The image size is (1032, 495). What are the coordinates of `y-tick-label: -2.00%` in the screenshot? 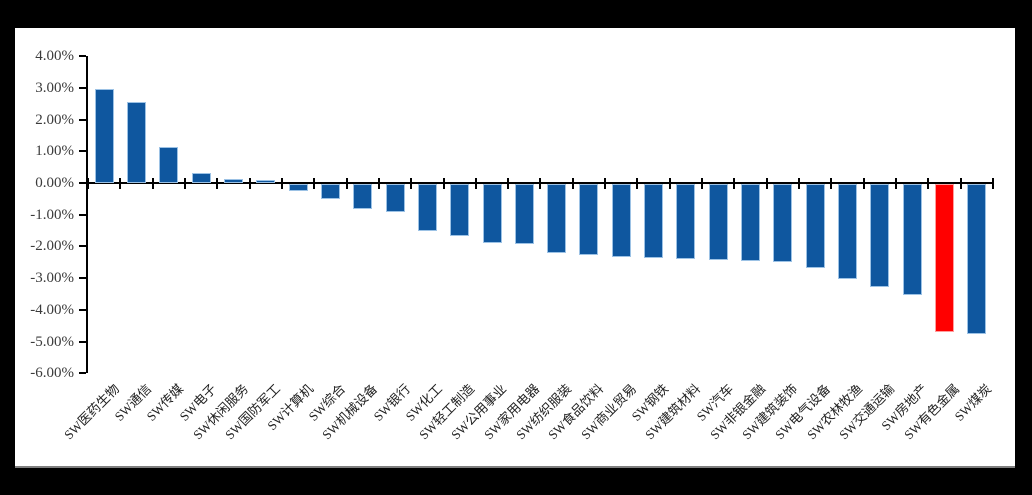 It's located at (52, 246).